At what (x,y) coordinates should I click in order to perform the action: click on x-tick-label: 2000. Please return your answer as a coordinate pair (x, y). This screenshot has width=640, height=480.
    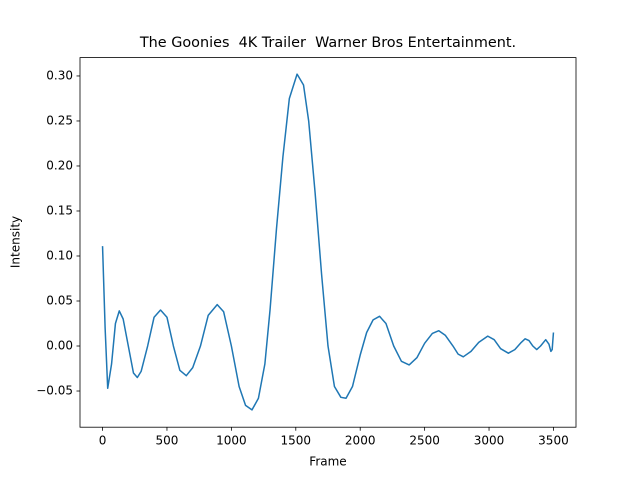
    Looking at the image, I should click on (360, 441).